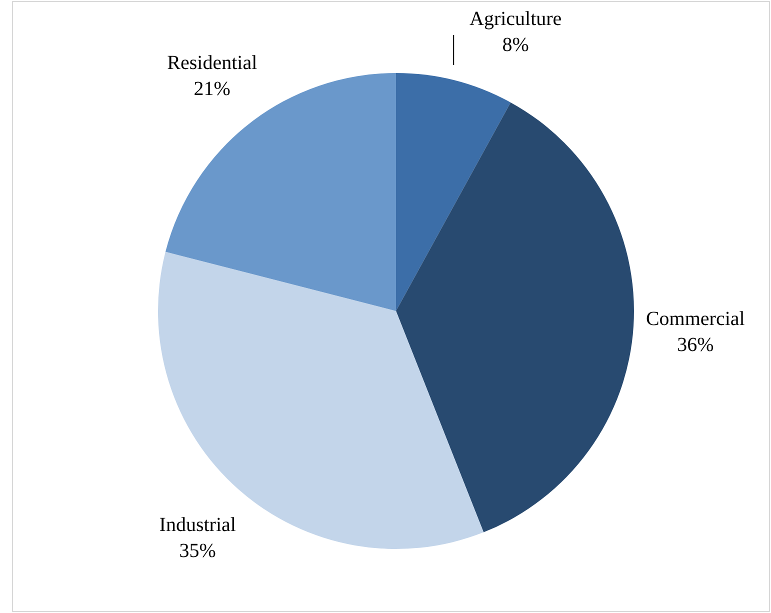 This screenshot has width=771, height=613. Describe the element at coordinates (696, 319) in the screenshot. I see `slice-label: Commercial` at that location.